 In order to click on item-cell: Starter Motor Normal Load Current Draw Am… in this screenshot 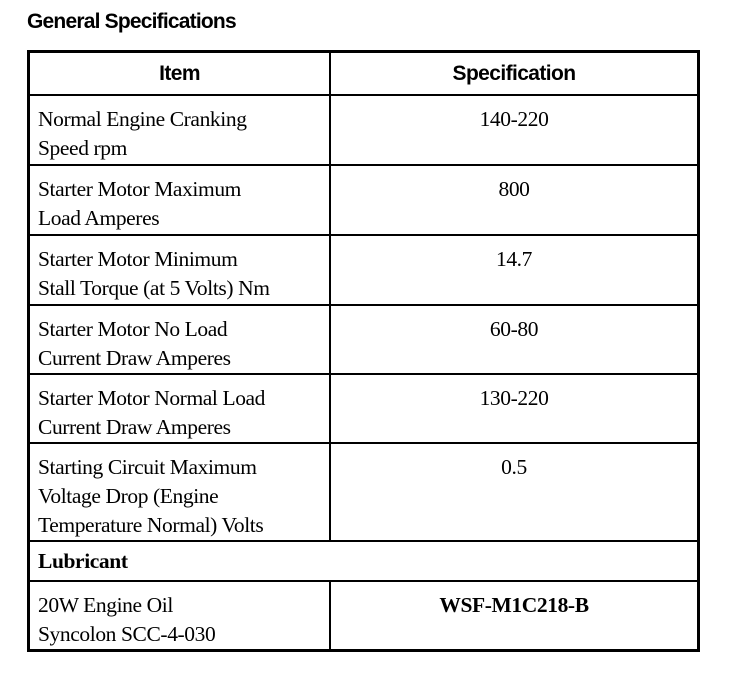, I will do `click(179, 408)`.